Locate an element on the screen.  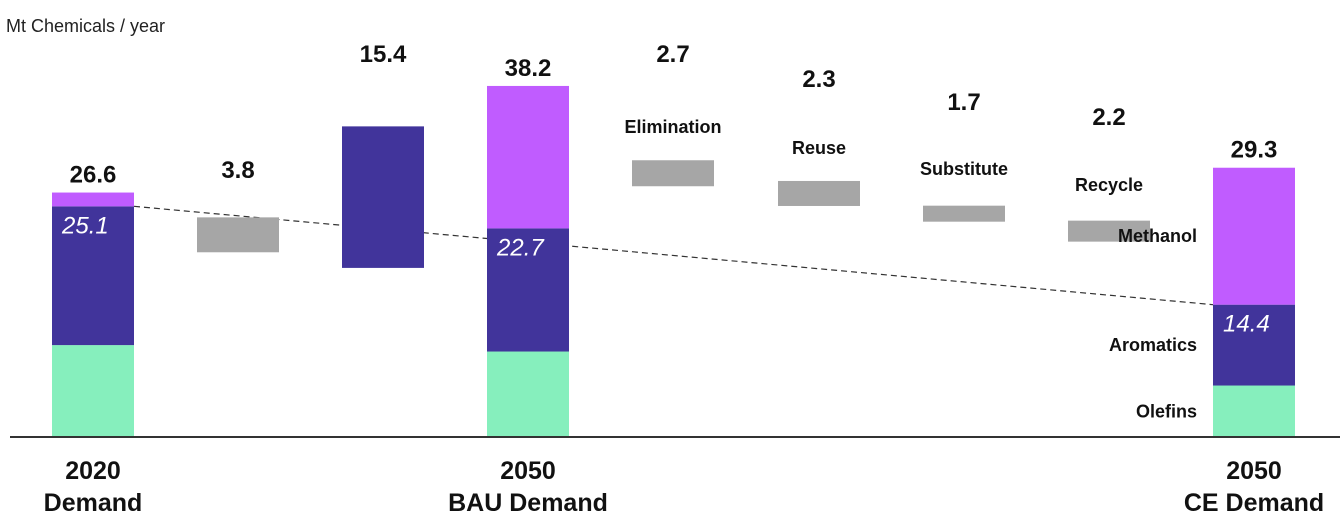
segment-name-methanol: Methanol is located at coordinates (1157, 236).